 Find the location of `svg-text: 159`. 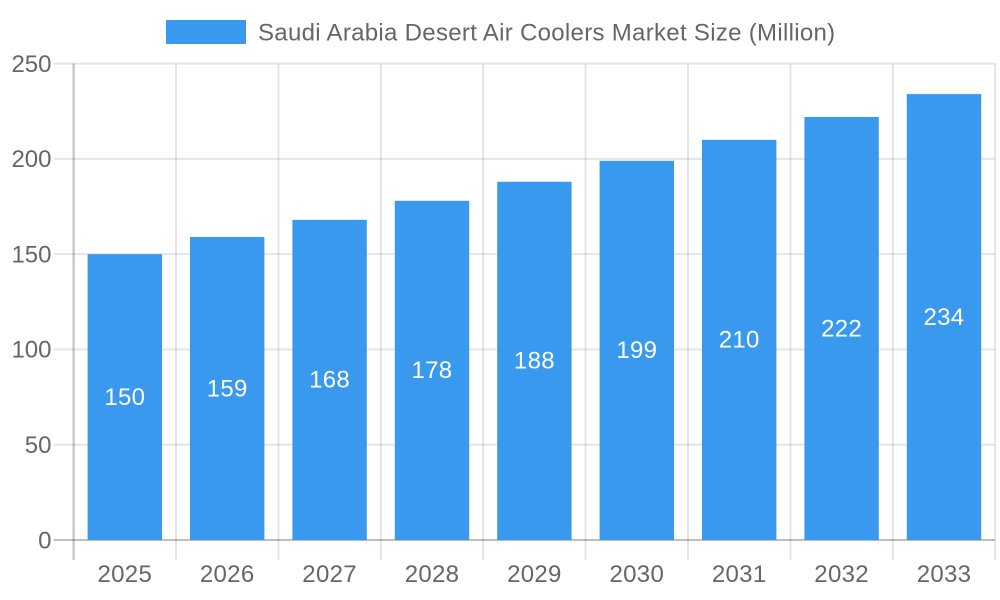

svg-text: 159 is located at coordinates (227, 388).